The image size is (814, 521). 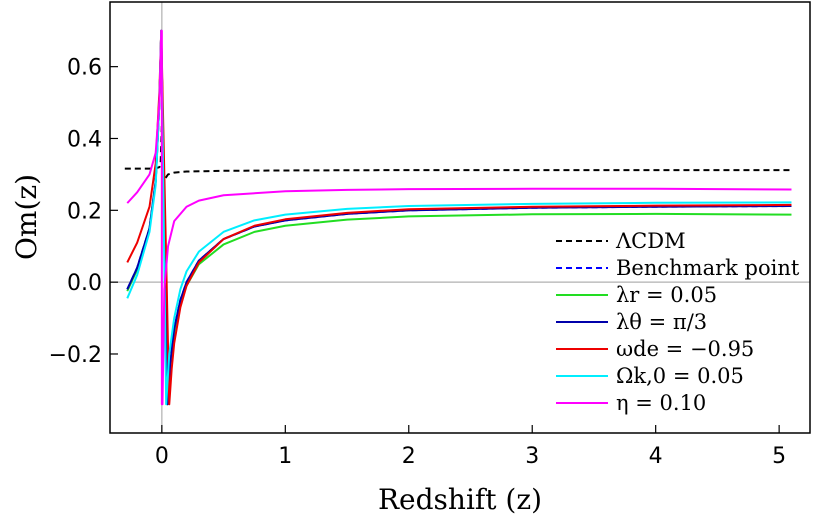 I want to click on legend-label: Ωk,0 = 0.05, so click(x=680, y=376).